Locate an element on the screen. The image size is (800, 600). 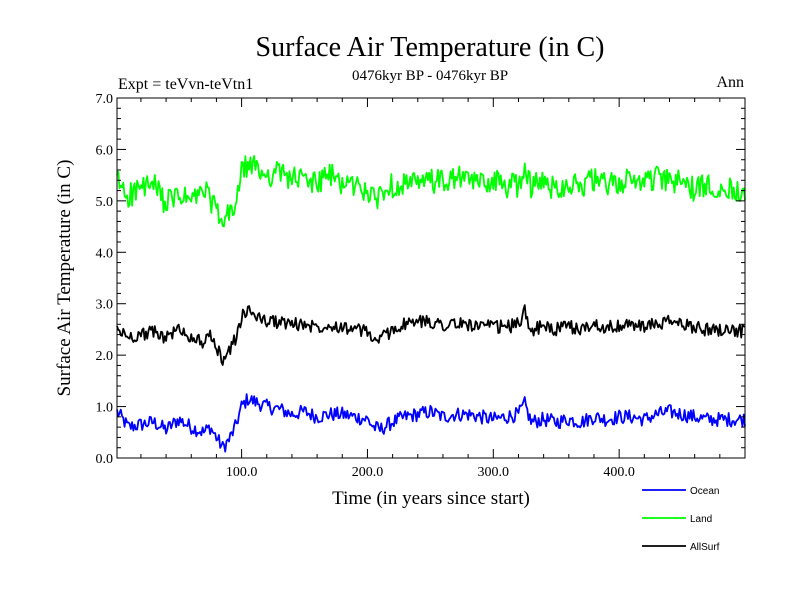
chart-subtitle: 0476kyr BP - 0476kyr BP is located at coordinates (430, 76).